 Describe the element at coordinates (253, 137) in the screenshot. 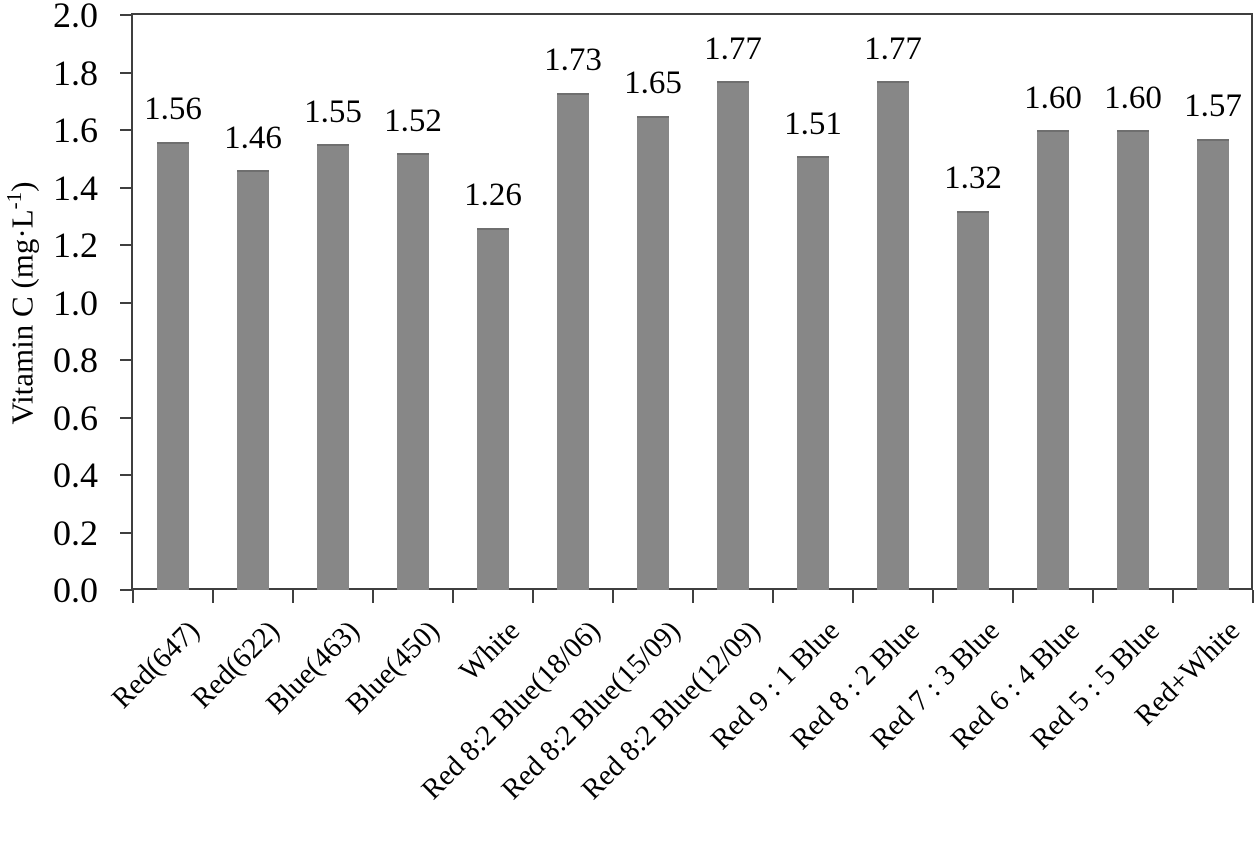

I see `bar-value-label: 1.46` at that location.